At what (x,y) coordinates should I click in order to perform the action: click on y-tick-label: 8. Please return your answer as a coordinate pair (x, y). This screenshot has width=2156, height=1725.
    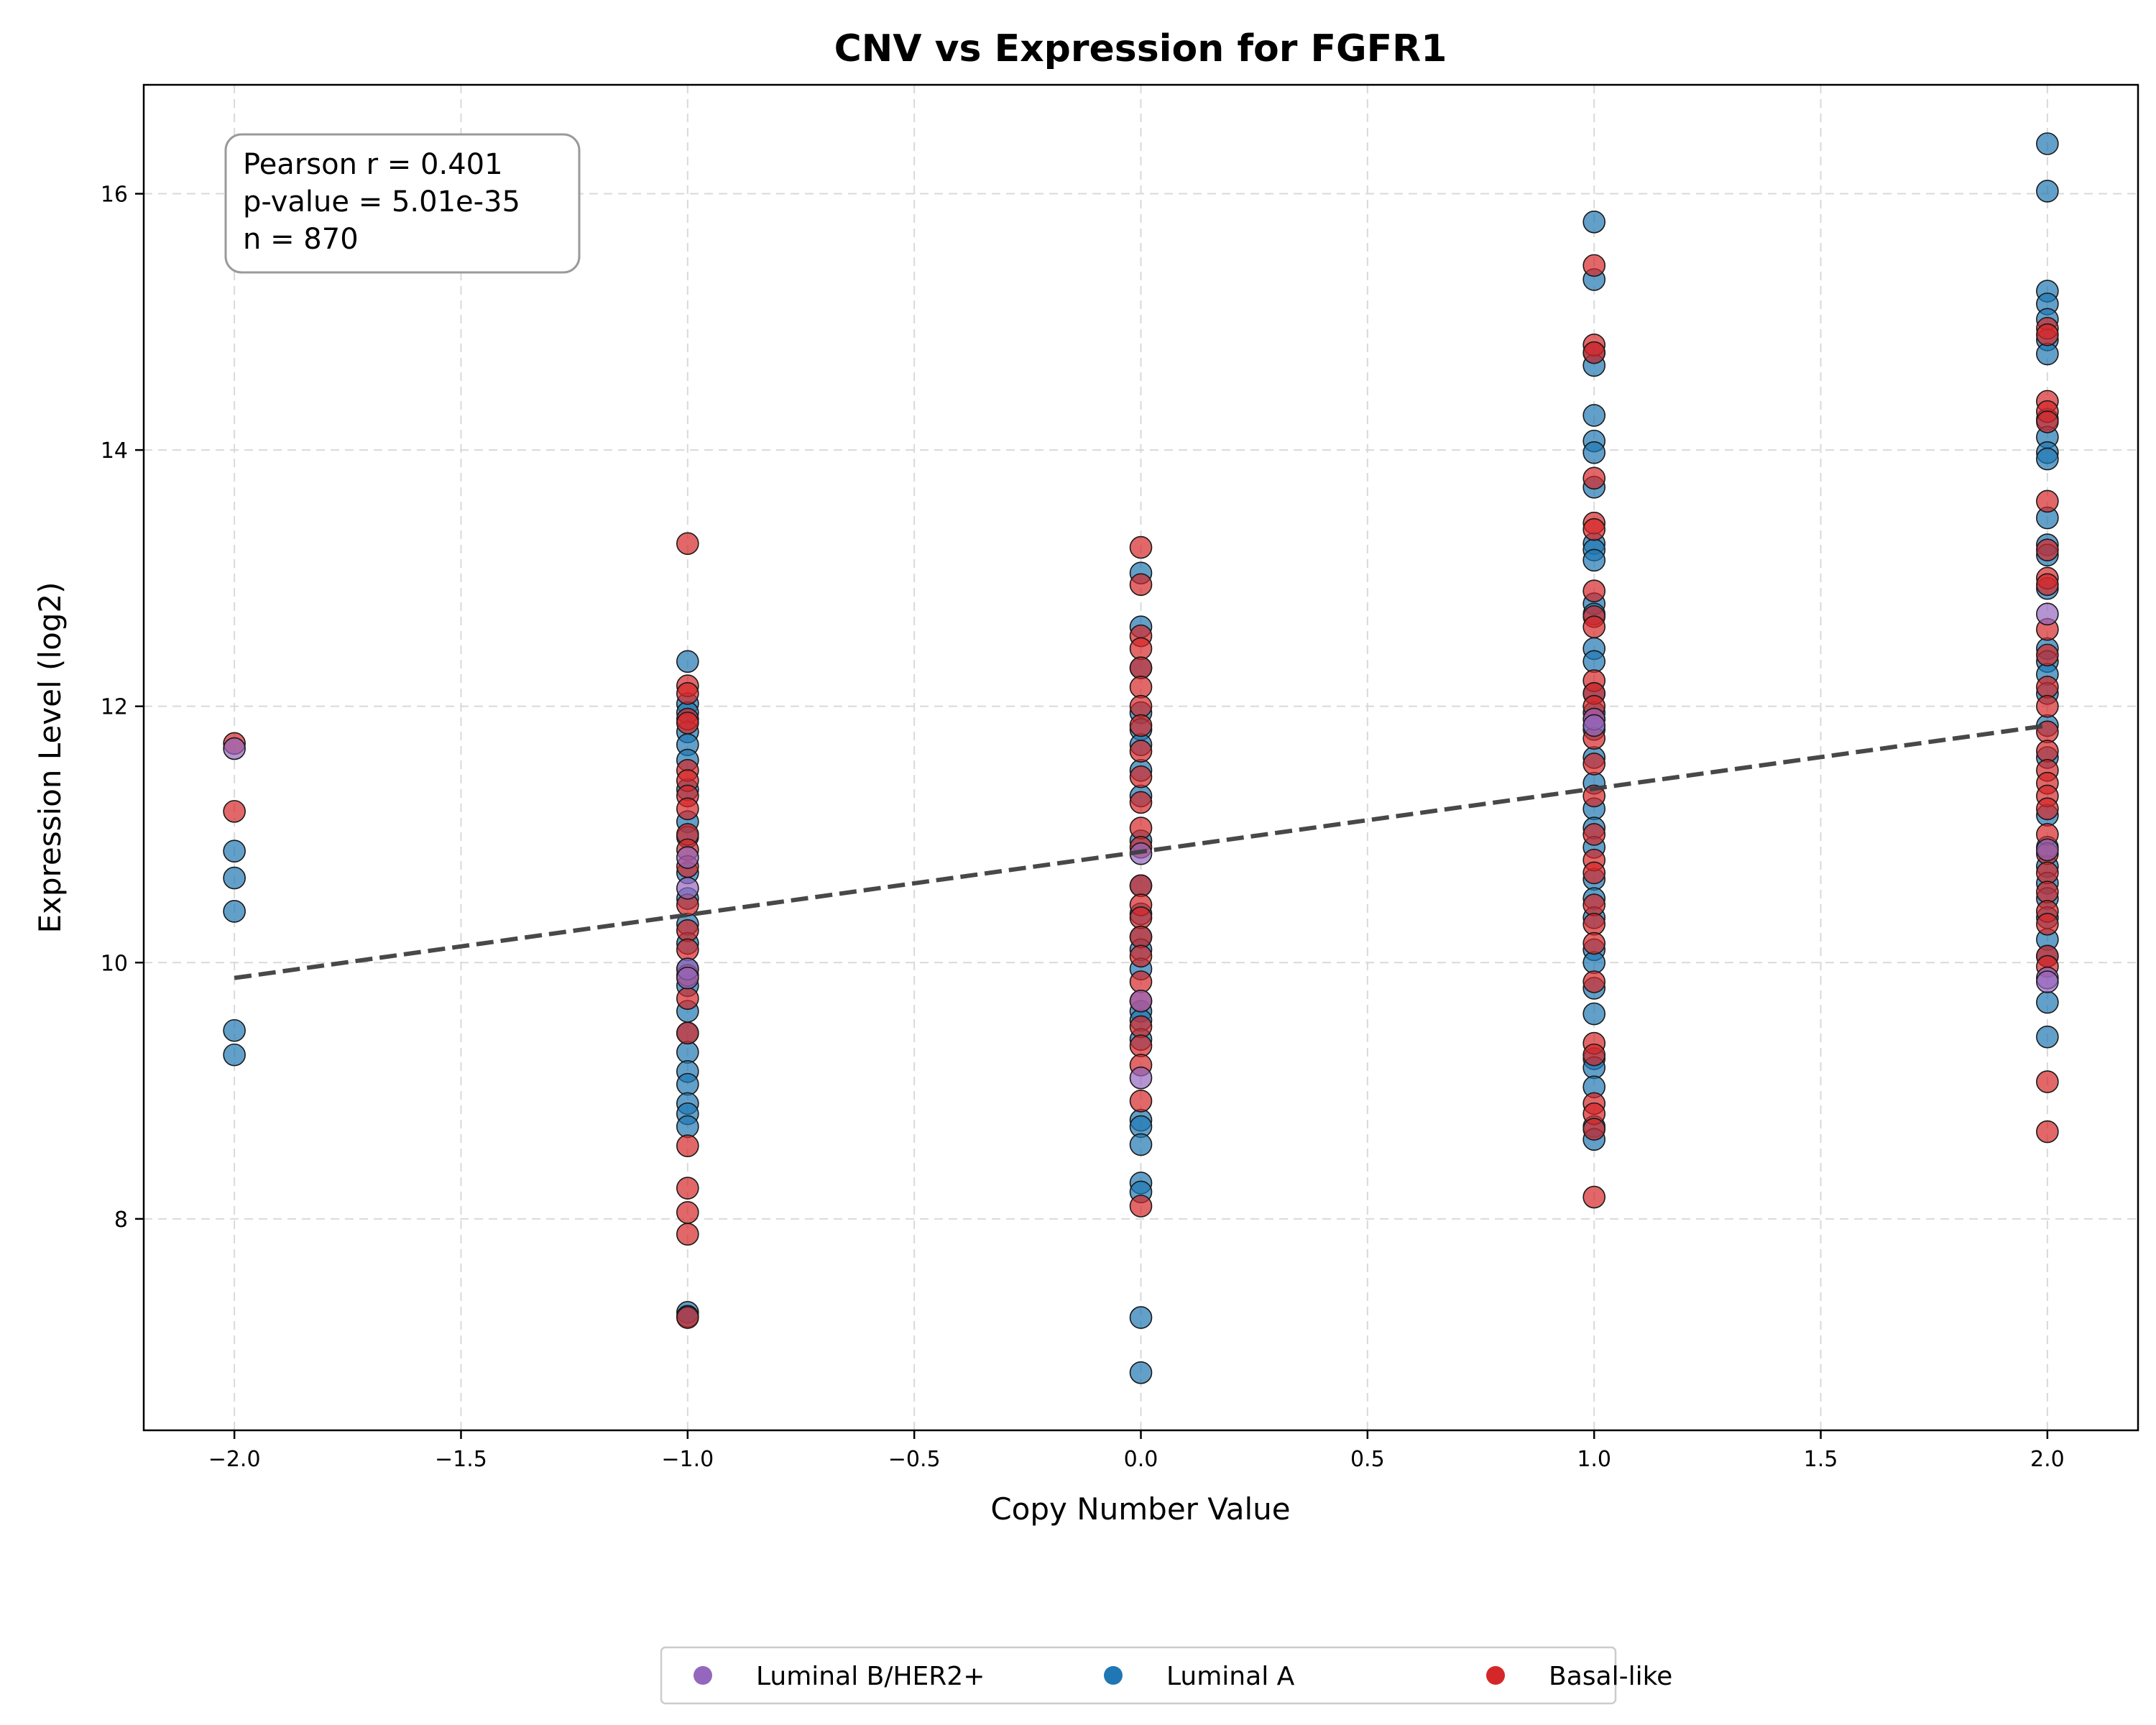
    Looking at the image, I should click on (121, 1220).